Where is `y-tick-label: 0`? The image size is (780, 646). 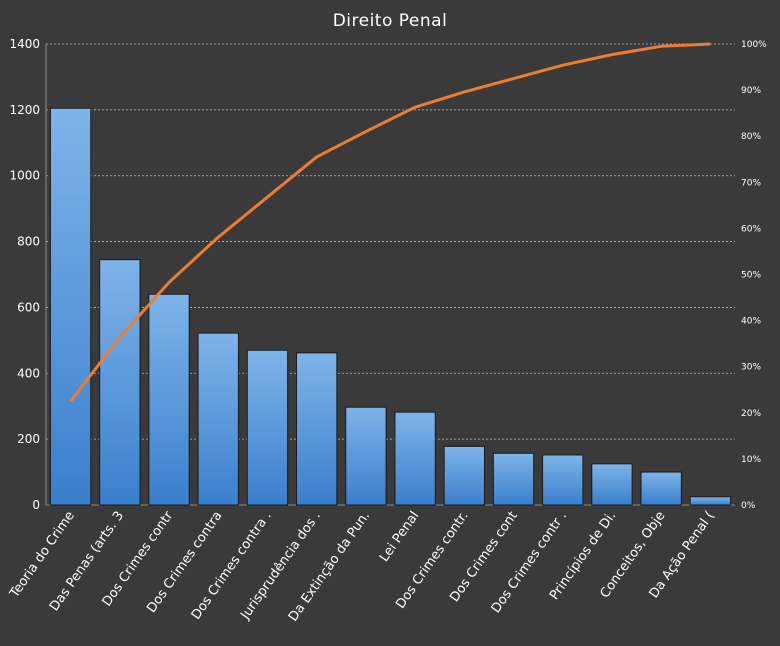 y-tick-label: 0 is located at coordinates (36, 505).